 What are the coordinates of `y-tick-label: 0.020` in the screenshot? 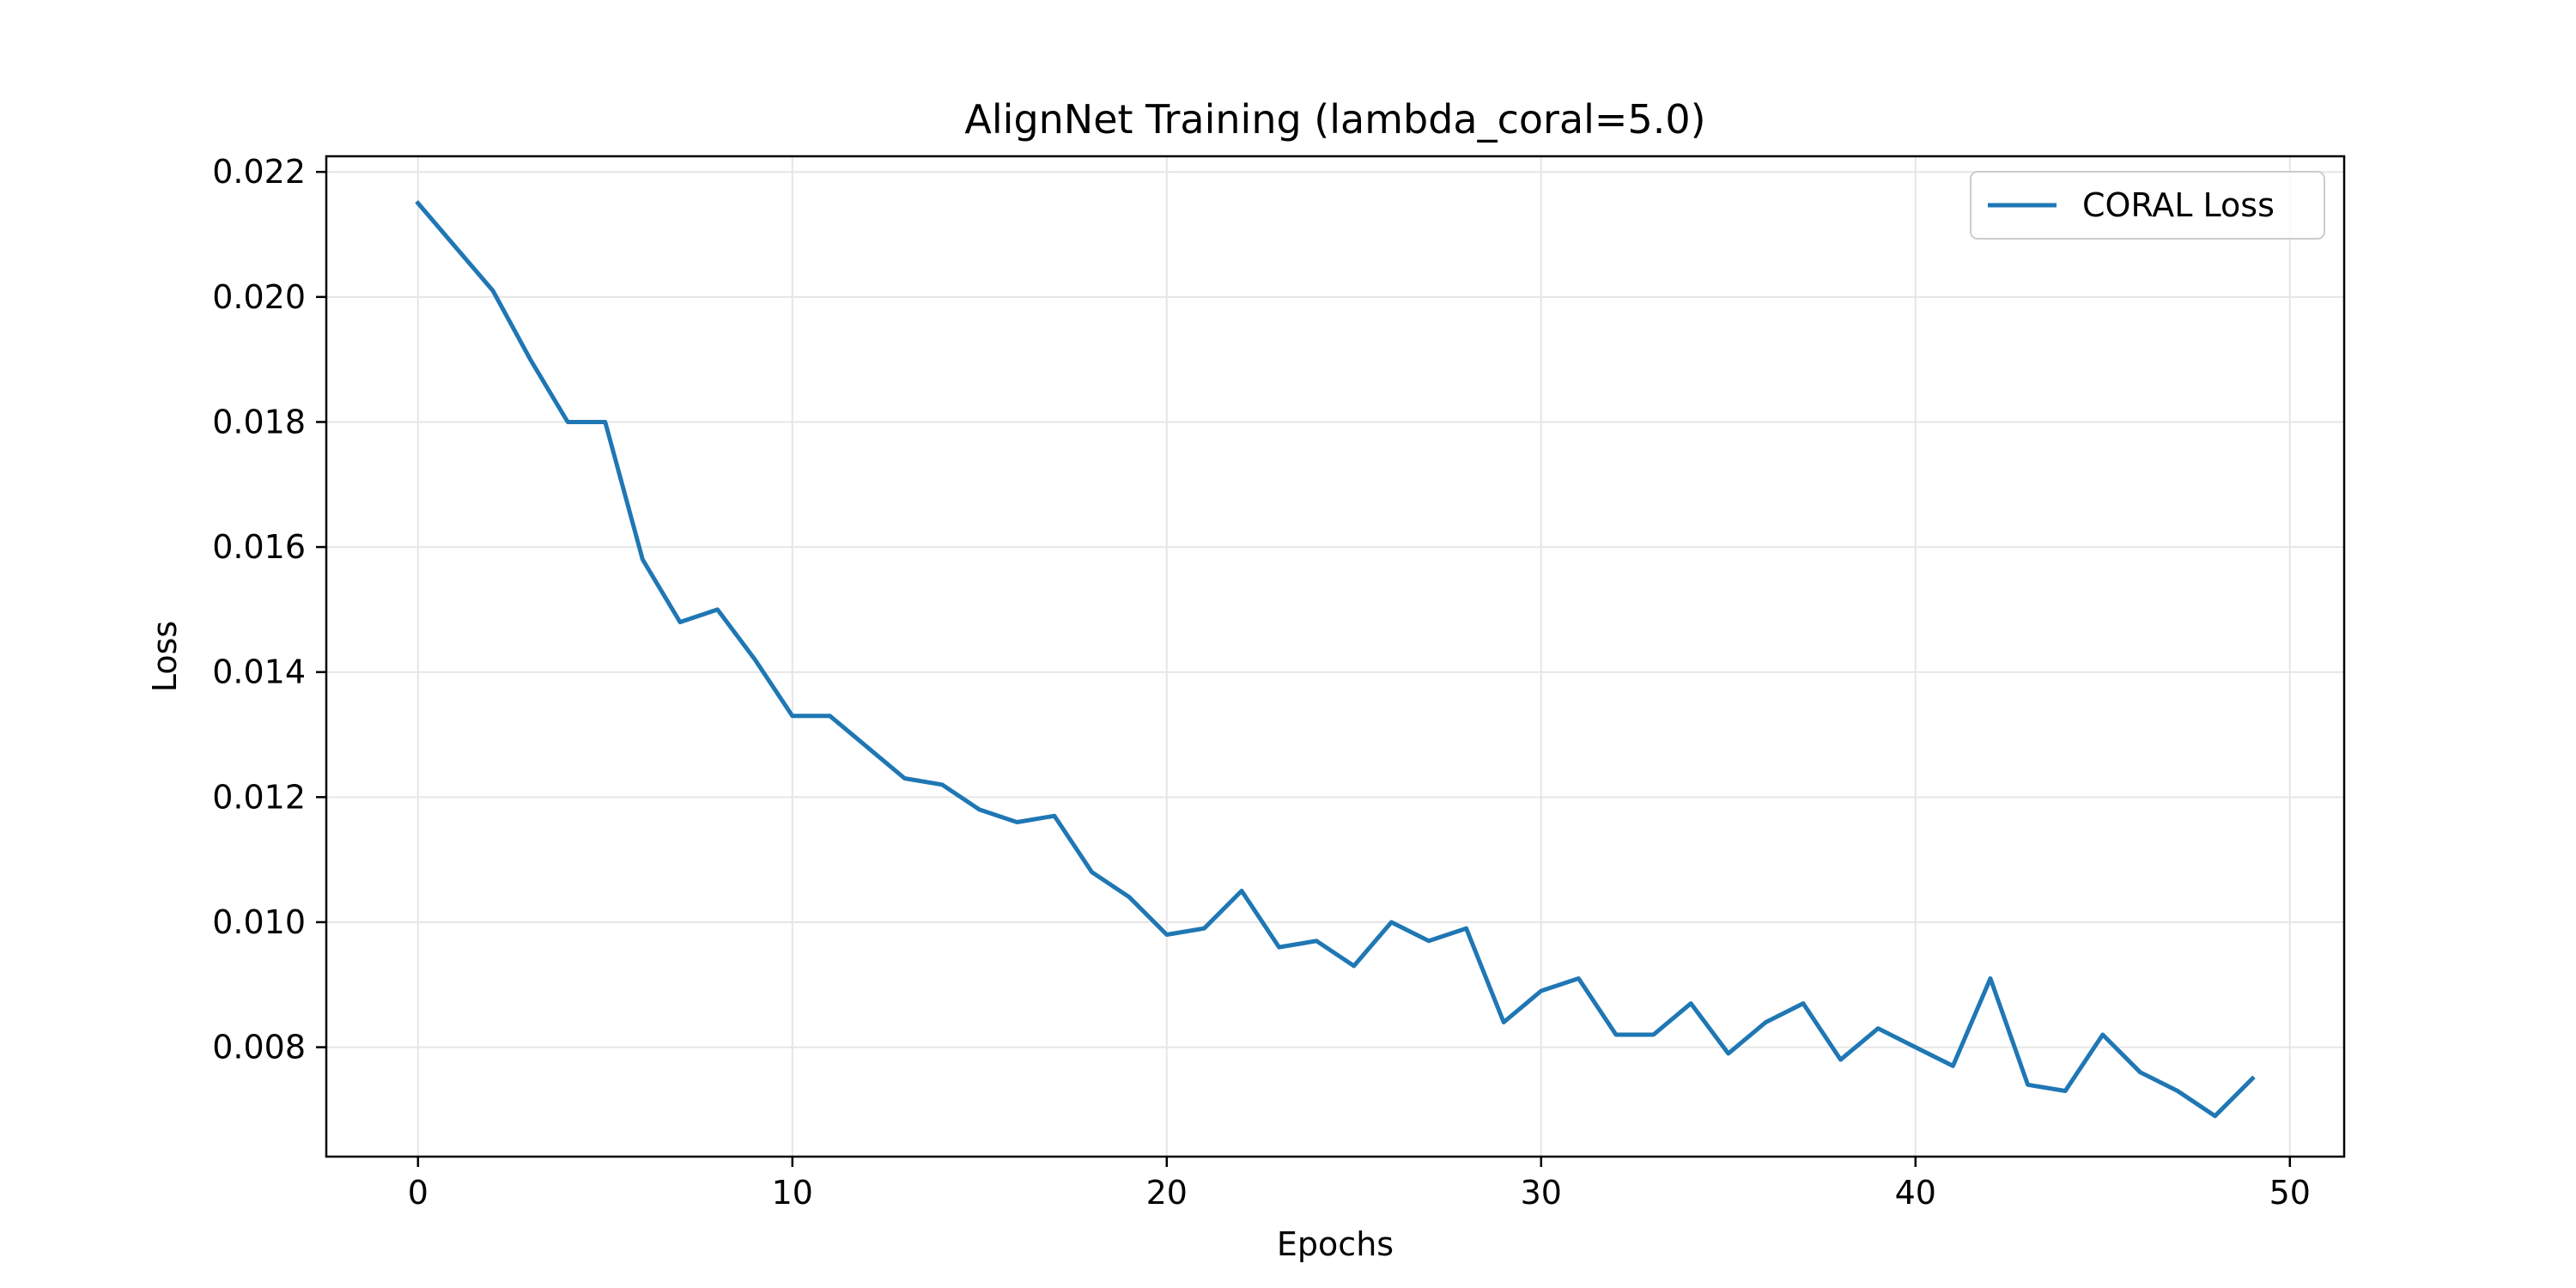 It's located at (259, 297).